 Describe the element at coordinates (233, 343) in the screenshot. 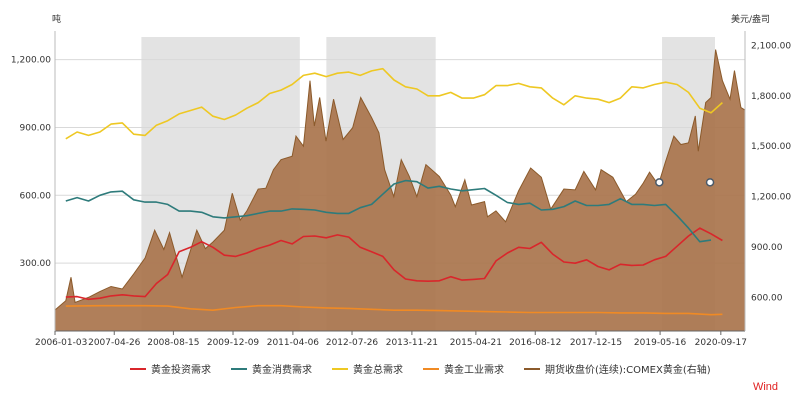

I see `x-tick-label: 2009-12-09` at that location.